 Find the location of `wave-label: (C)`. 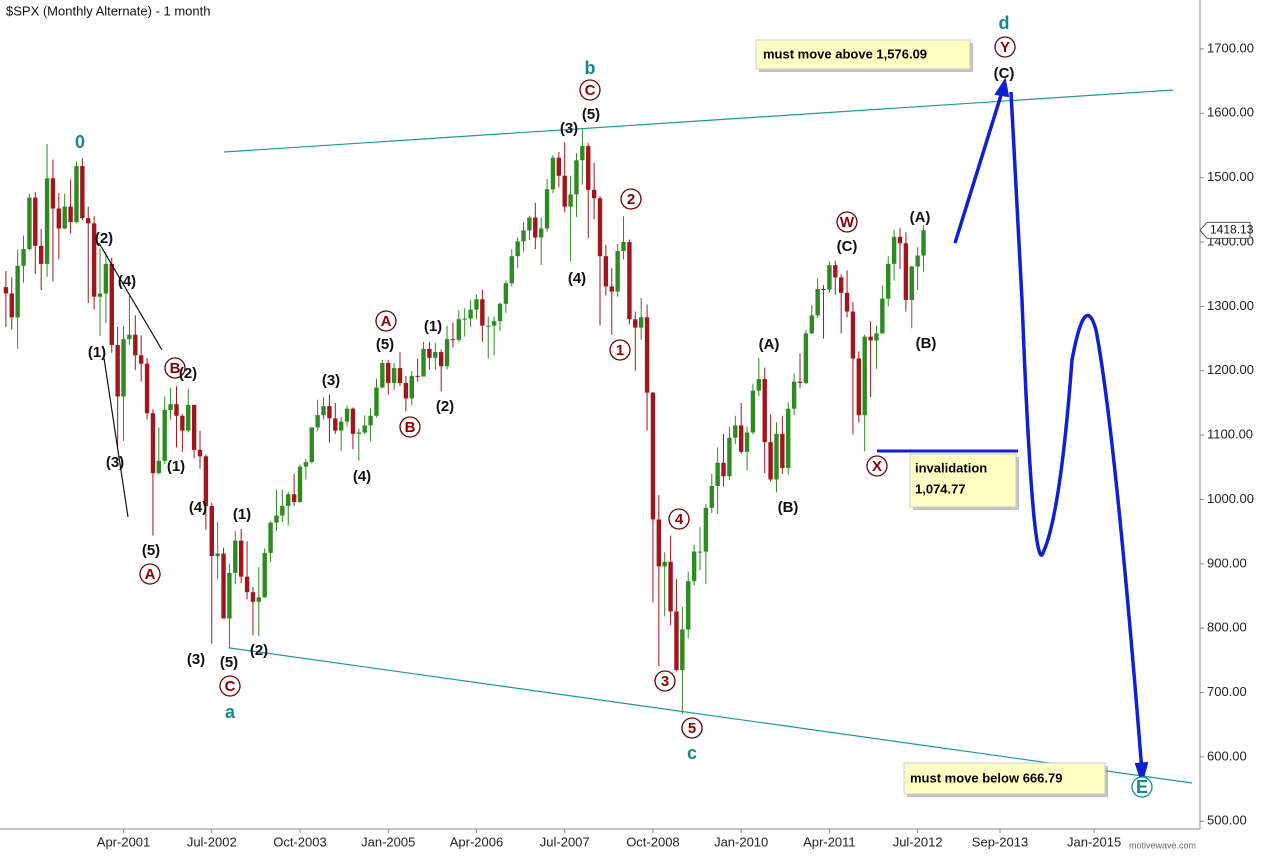

wave-label: (C) is located at coordinates (847, 246).